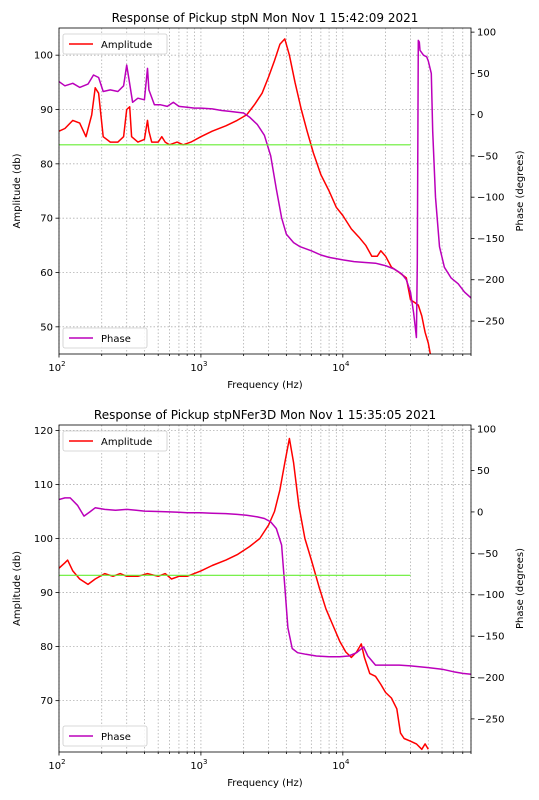 This screenshot has height=800, width=539. I want to click on y-tick-label: 110, so click(43, 485).